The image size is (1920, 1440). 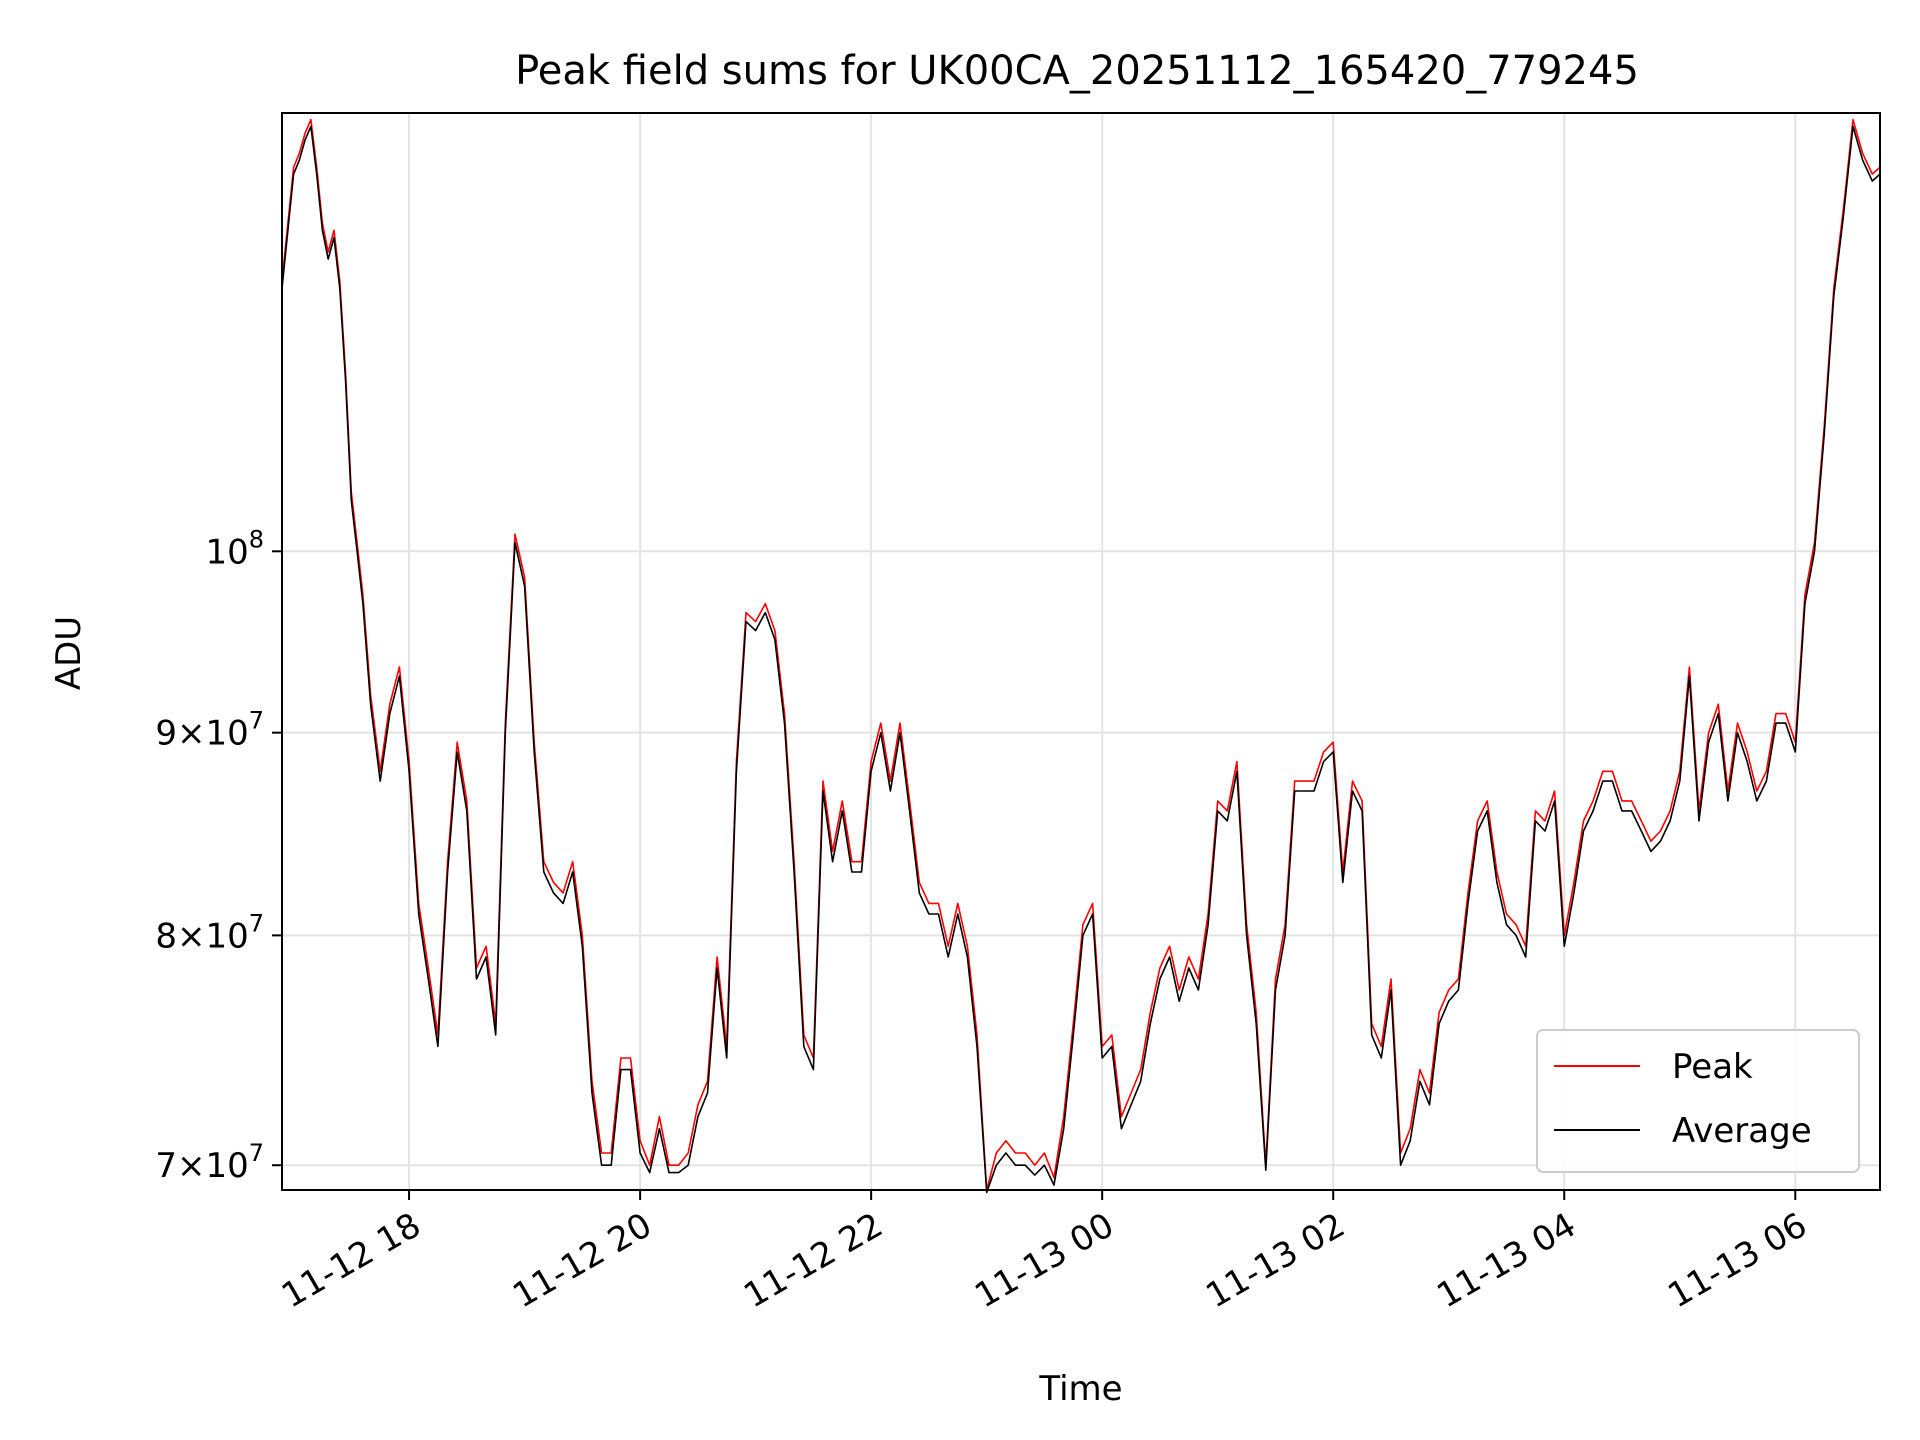 I want to click on legend: Peak Average, so click(x=1698, y=1101).